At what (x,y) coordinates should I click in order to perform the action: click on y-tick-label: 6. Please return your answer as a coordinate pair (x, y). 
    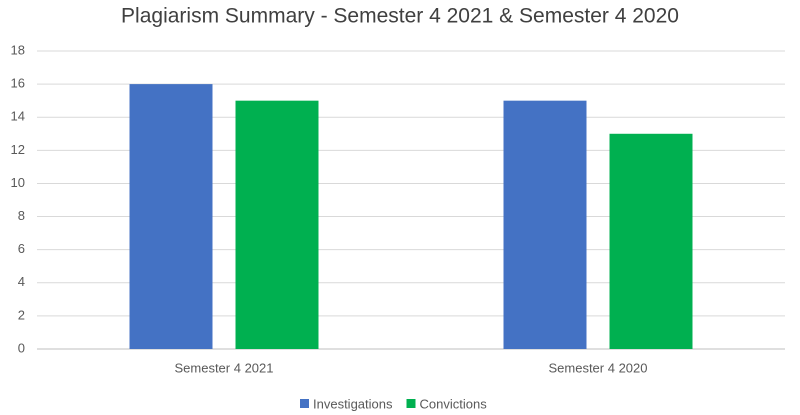
    Looking at the image, I should click on (21, 248).